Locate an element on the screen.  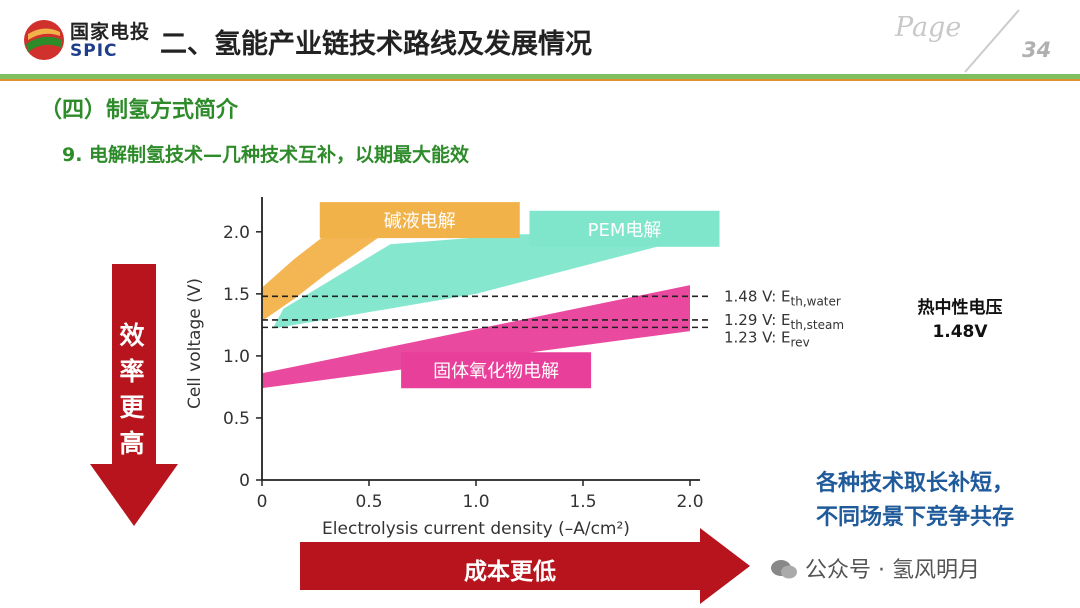
reference-label-sub: rev is located at coordinates (800, 342).